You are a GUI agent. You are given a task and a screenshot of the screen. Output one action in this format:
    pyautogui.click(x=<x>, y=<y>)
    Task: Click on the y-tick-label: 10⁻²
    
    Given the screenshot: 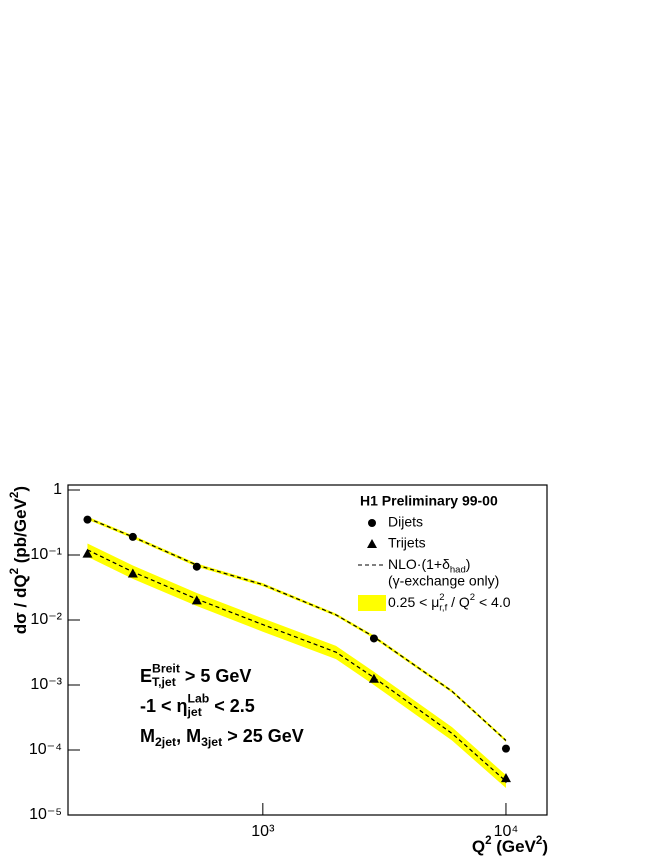 What is the action you would take?
    pyautogui.click(x=46, y=619)
    